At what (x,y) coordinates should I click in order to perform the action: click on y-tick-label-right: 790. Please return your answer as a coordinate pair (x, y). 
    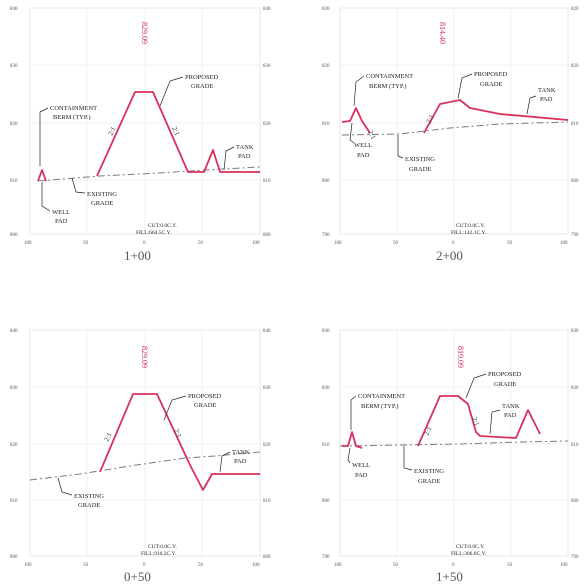
    Looking at the image, I should click on (575, 557).